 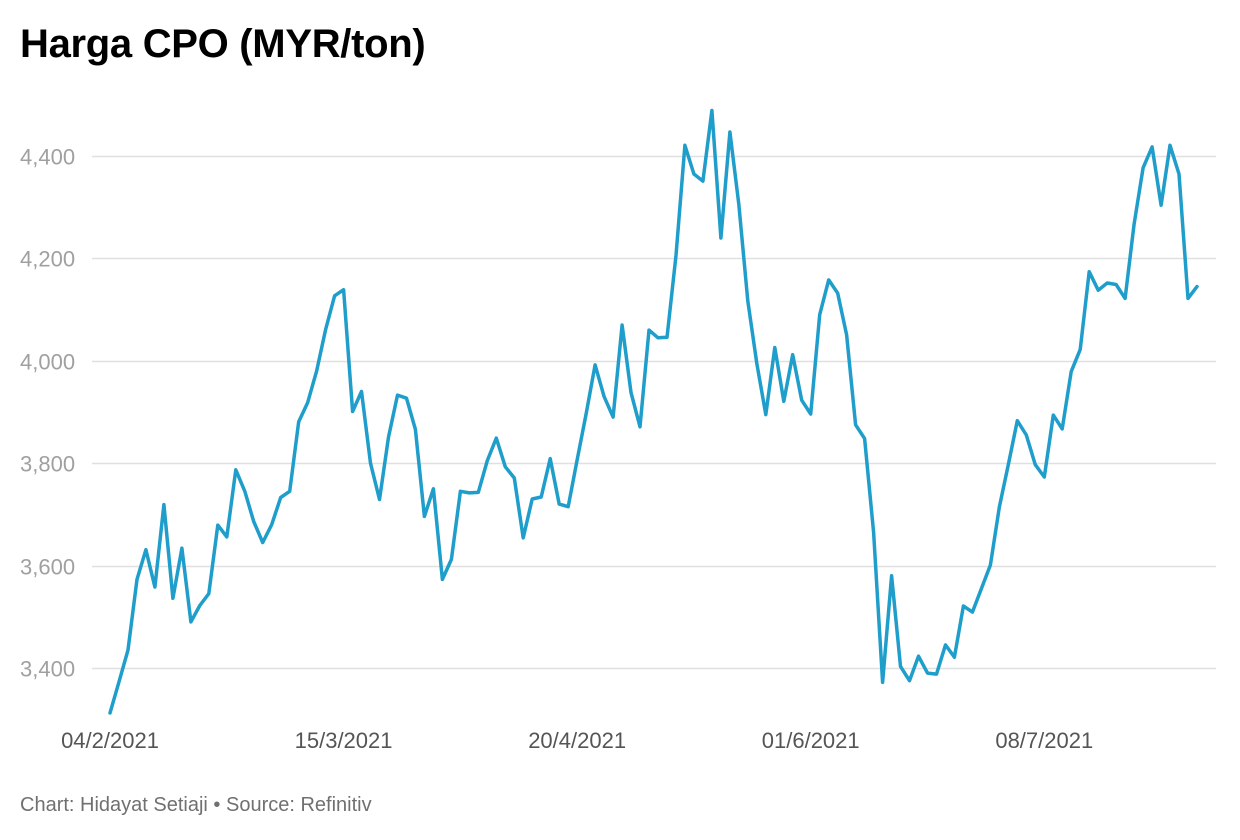 What do you see at coordinates (577, 740) in the screenshot?
I see `x-tick-label: 20/4/2021` at bounding box center [577, 740].